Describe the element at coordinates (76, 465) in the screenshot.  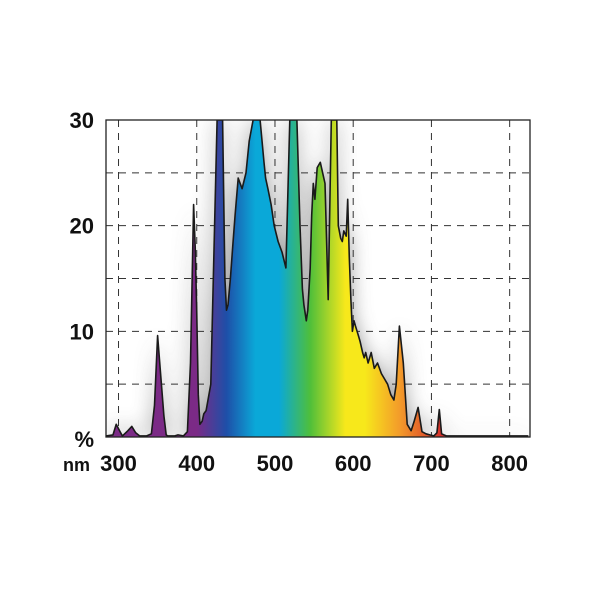
I see `x-axis-unit-label: nm` at that location.